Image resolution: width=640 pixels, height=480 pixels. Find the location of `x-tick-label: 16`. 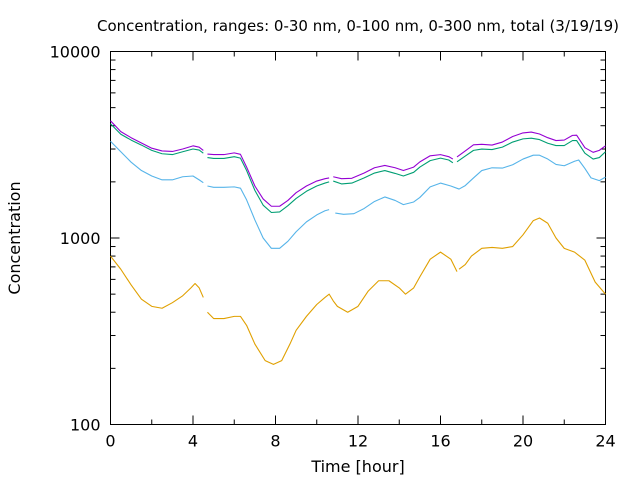

x-tick-label: 16 is located at coordinates (440, 441).